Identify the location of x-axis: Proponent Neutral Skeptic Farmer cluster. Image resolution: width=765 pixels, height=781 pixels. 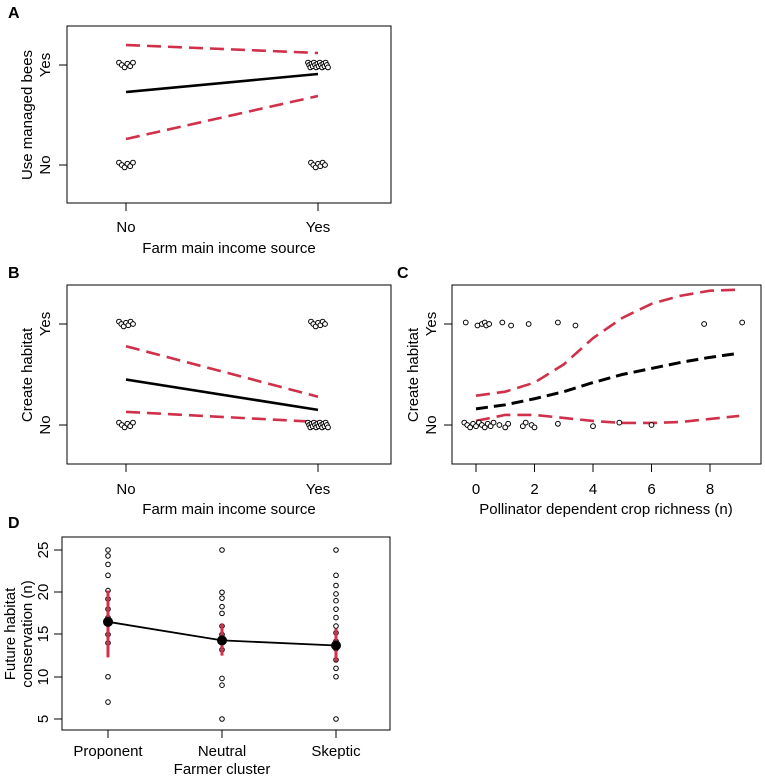
(217, 753).